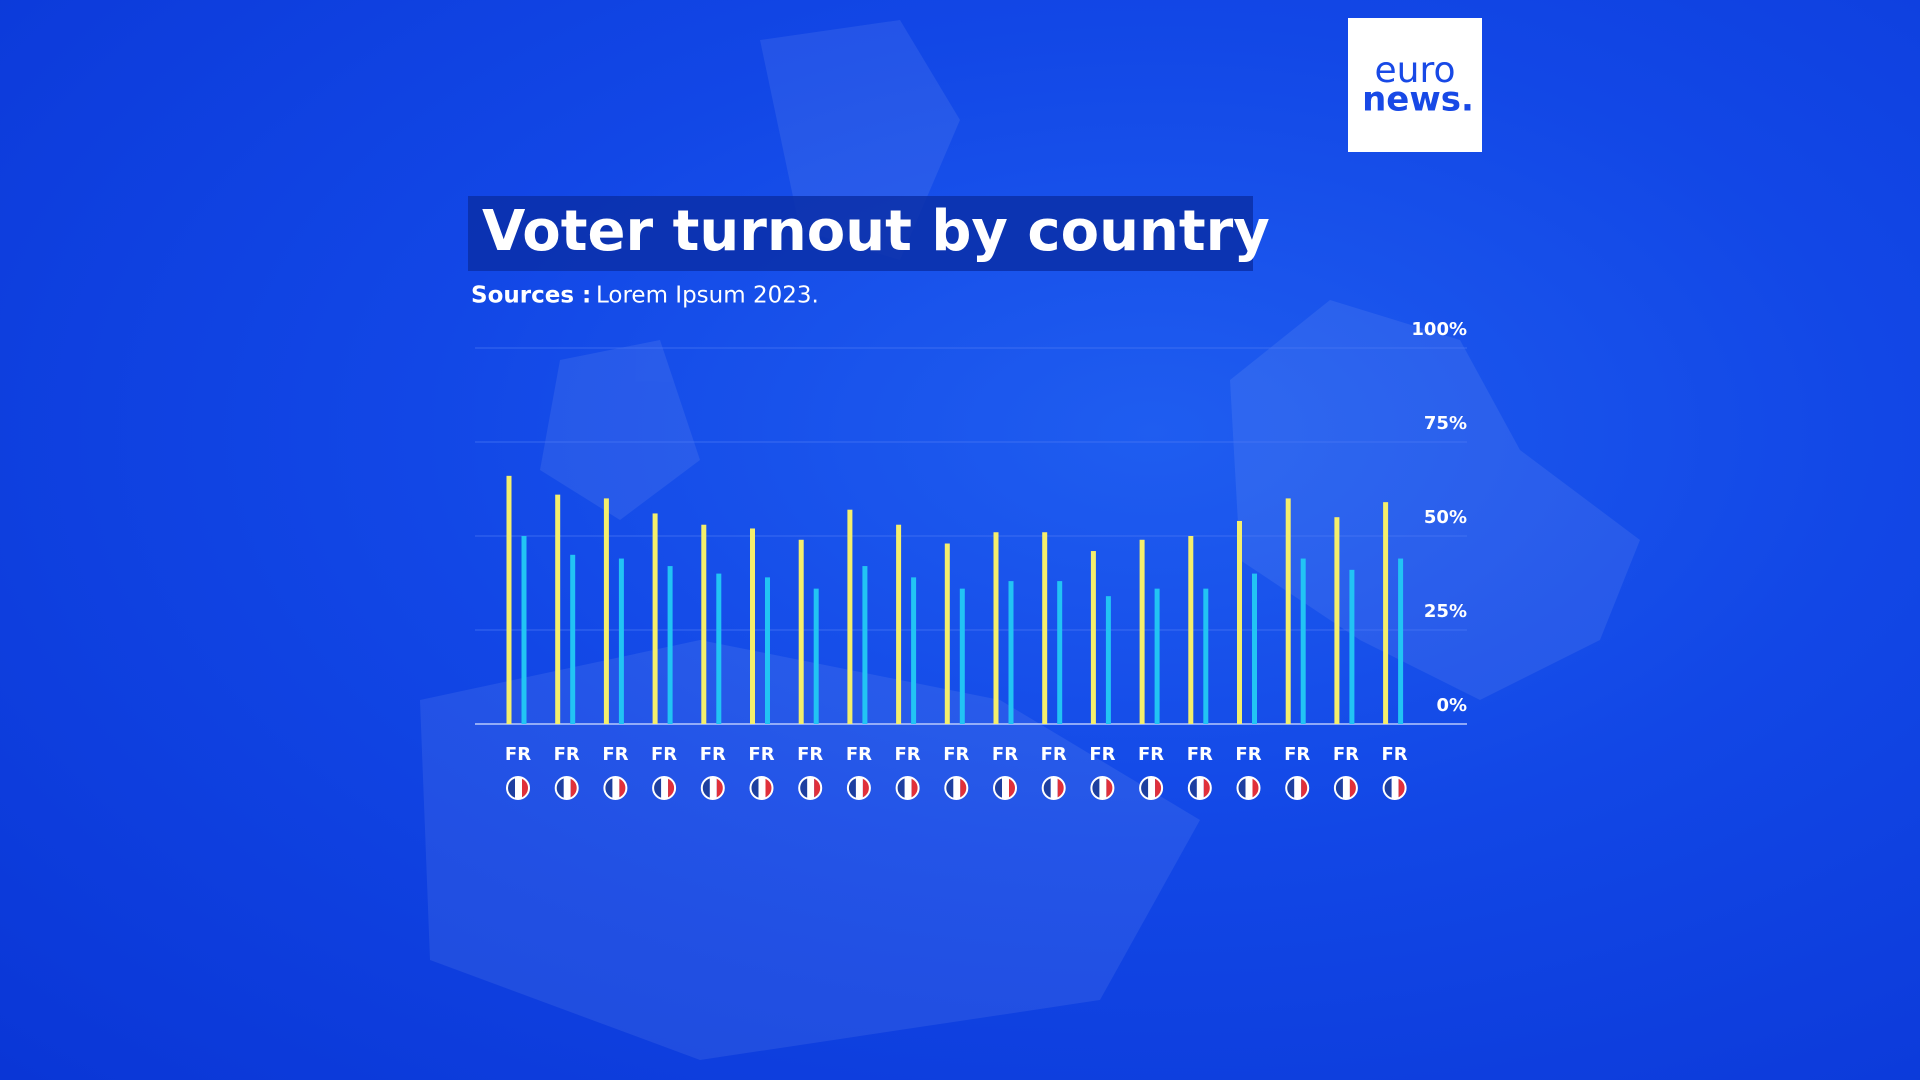 The height and width of the screenshot is (1080, 1920). Describe the element at coordinates (1445, 517) in the screenshot. I see `y-tick-label: 50%` at that location.